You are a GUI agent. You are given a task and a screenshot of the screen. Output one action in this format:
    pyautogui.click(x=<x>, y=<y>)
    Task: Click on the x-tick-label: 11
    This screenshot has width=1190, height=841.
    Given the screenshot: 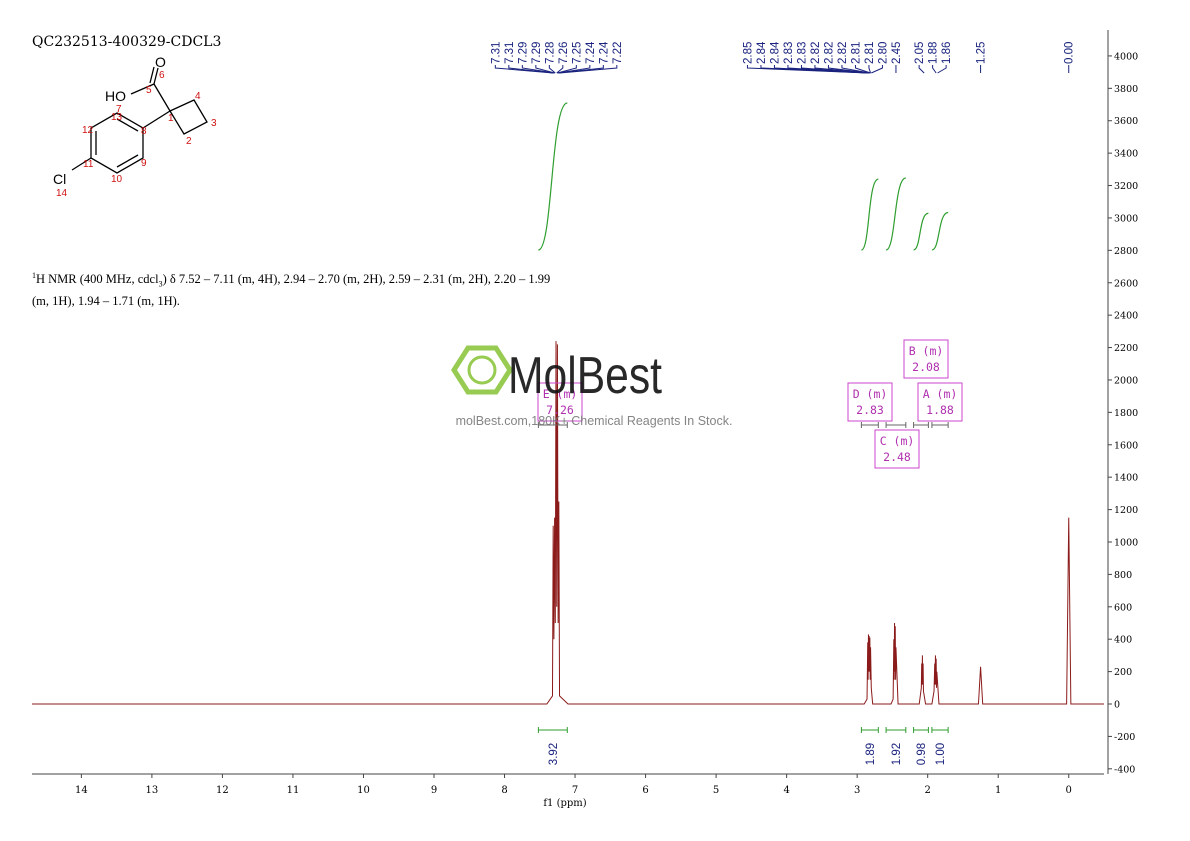 What is the action you would take?
    pyautogui.click(x=293, y=790)
    